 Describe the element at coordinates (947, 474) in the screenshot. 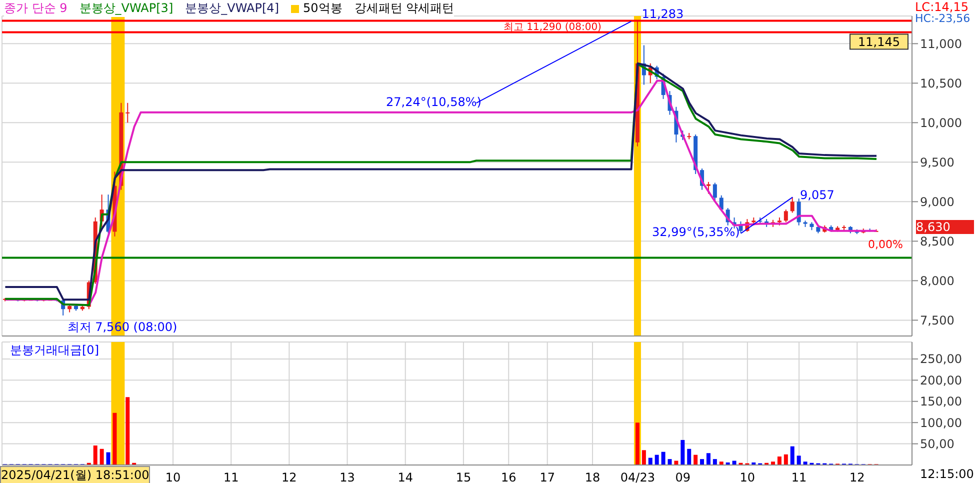

I see `text: 12:15:00` at that location.